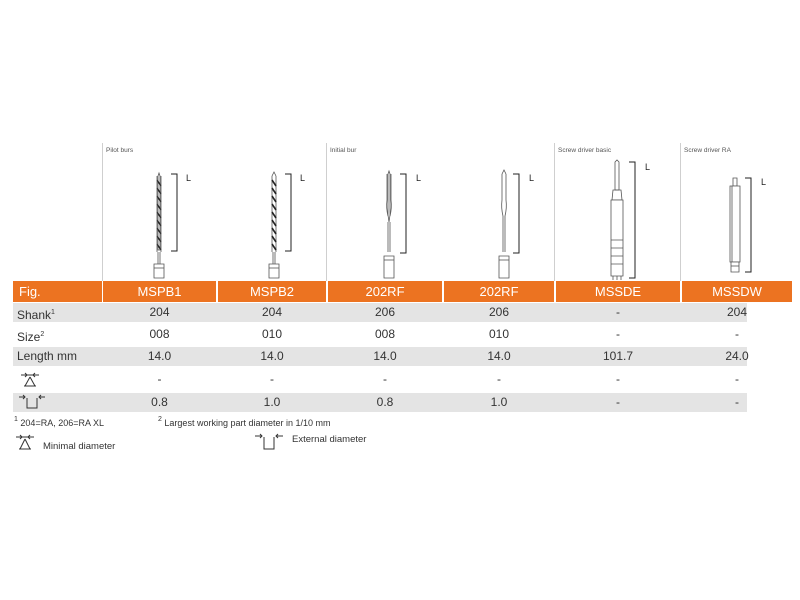 This screenshot has height=600, width=800. Describe the element at coordinates (272, 291) in the screenshot. I see `header-mspb2: MSPB2` at that location.